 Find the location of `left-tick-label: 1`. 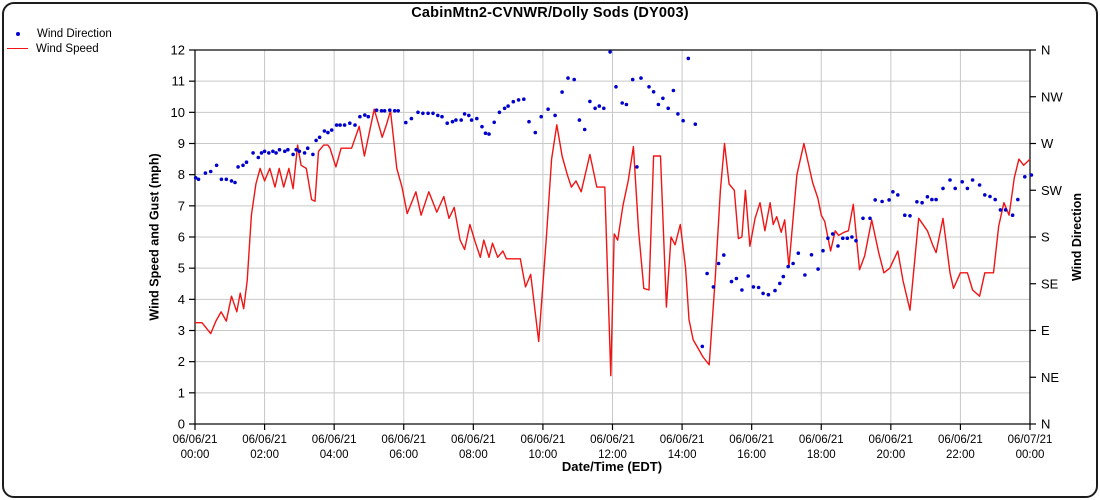

left-tick-label: 1 is located at coordinates (181, 392).